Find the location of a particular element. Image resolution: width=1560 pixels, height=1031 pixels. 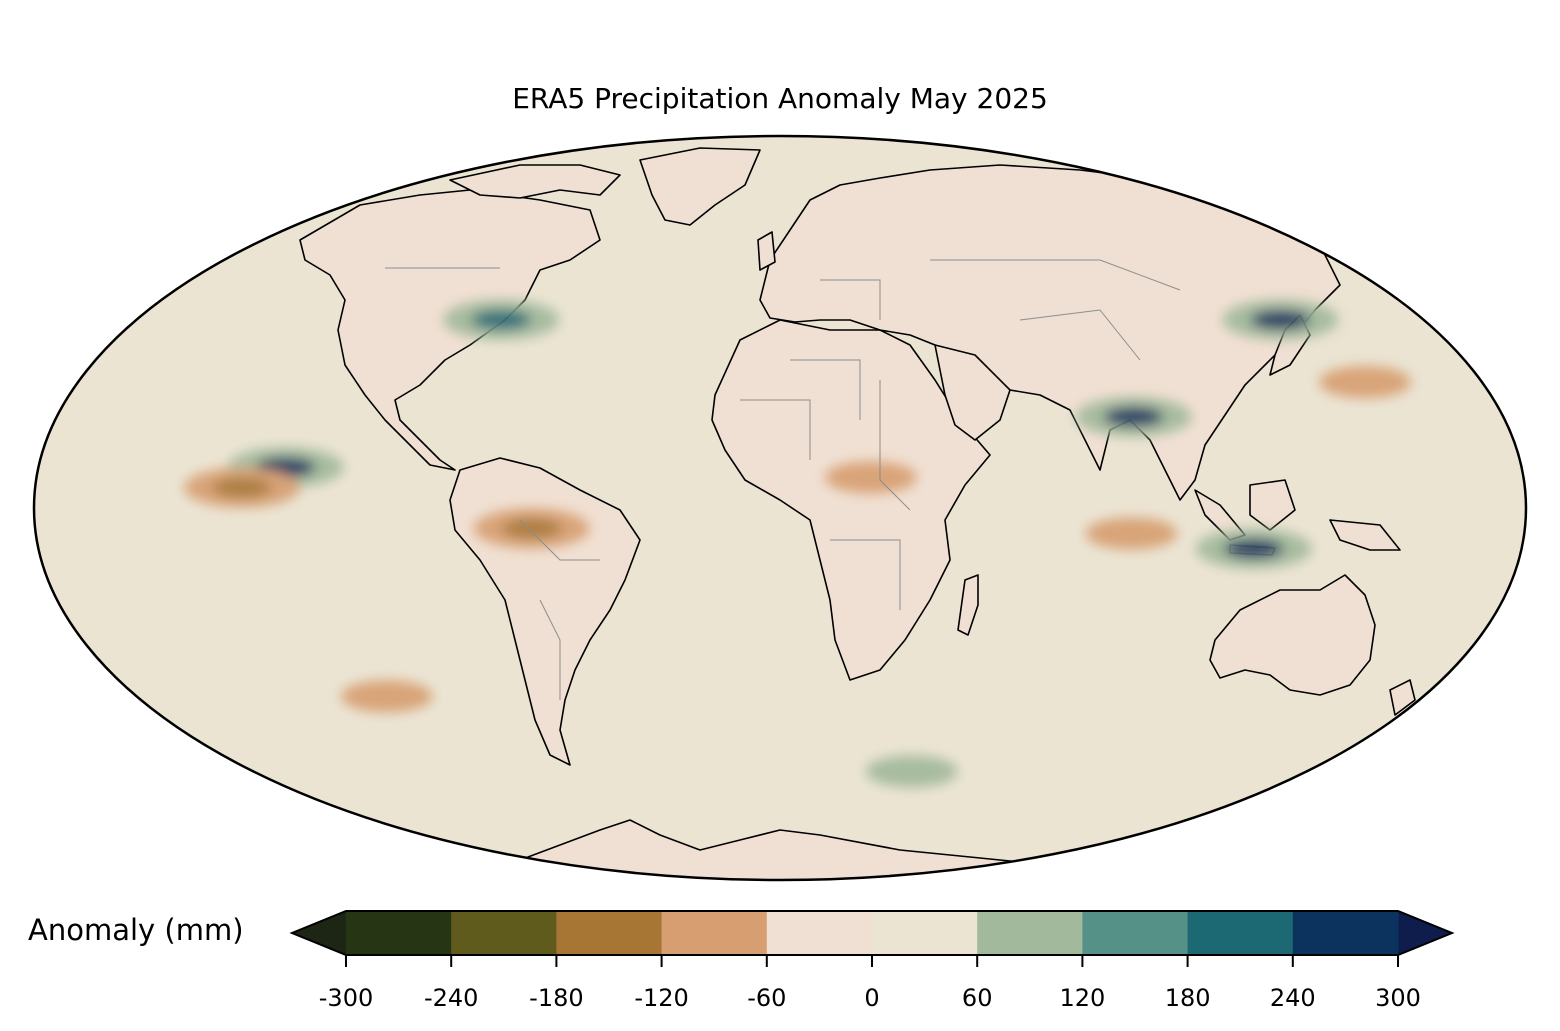

colorbar-tick-label: 120 is located at coordinates (1082, 998).